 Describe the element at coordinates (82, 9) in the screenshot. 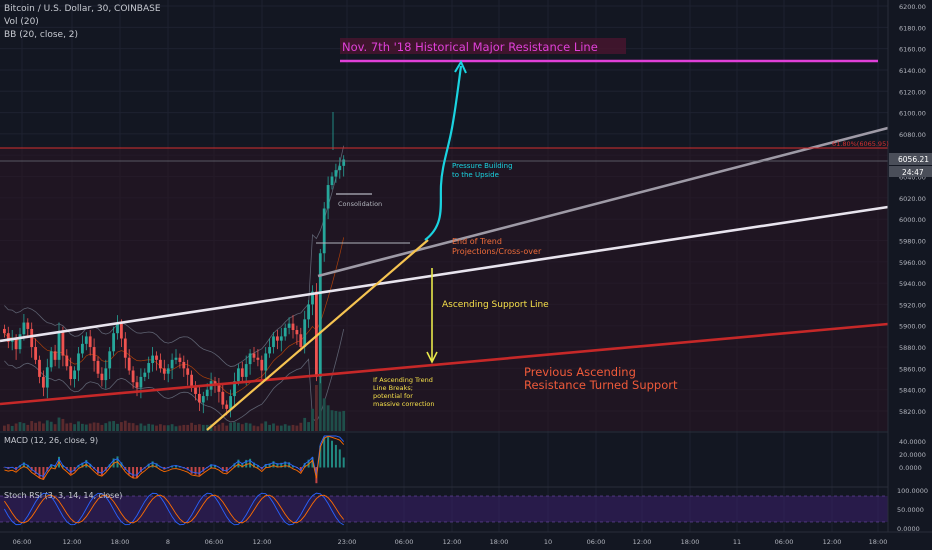

I see `symbol-legend: Bitcoin / U.S. Dollar, 30, COINBASE` at that location.